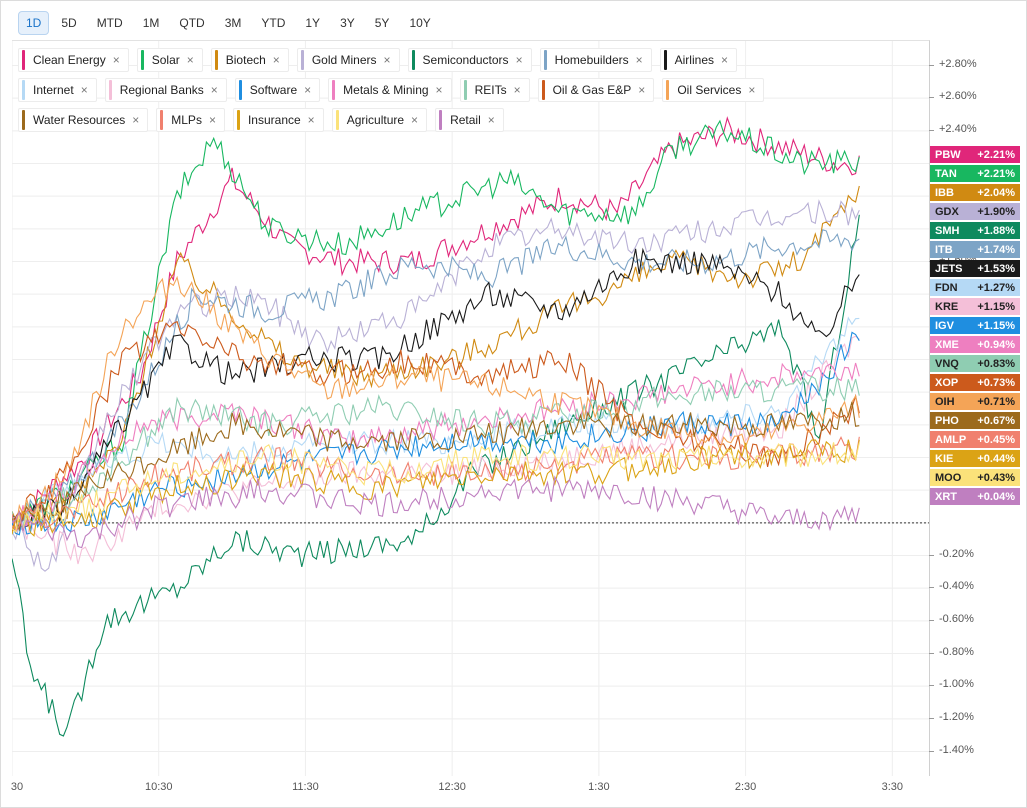  Describe the element at coordinates (69, 23) in the screenshot. I see `range-button-5d: 5D` at that location.